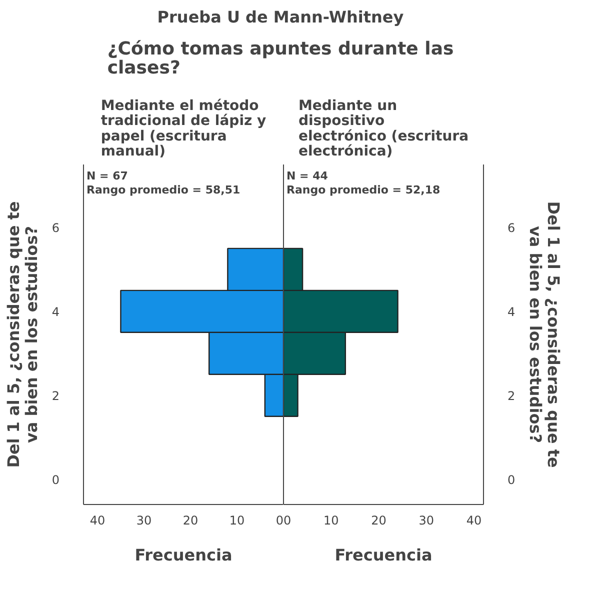 The height and width of the screenshot is (597, 597). I want to click on annotation: N = 44, so click(307, 176).